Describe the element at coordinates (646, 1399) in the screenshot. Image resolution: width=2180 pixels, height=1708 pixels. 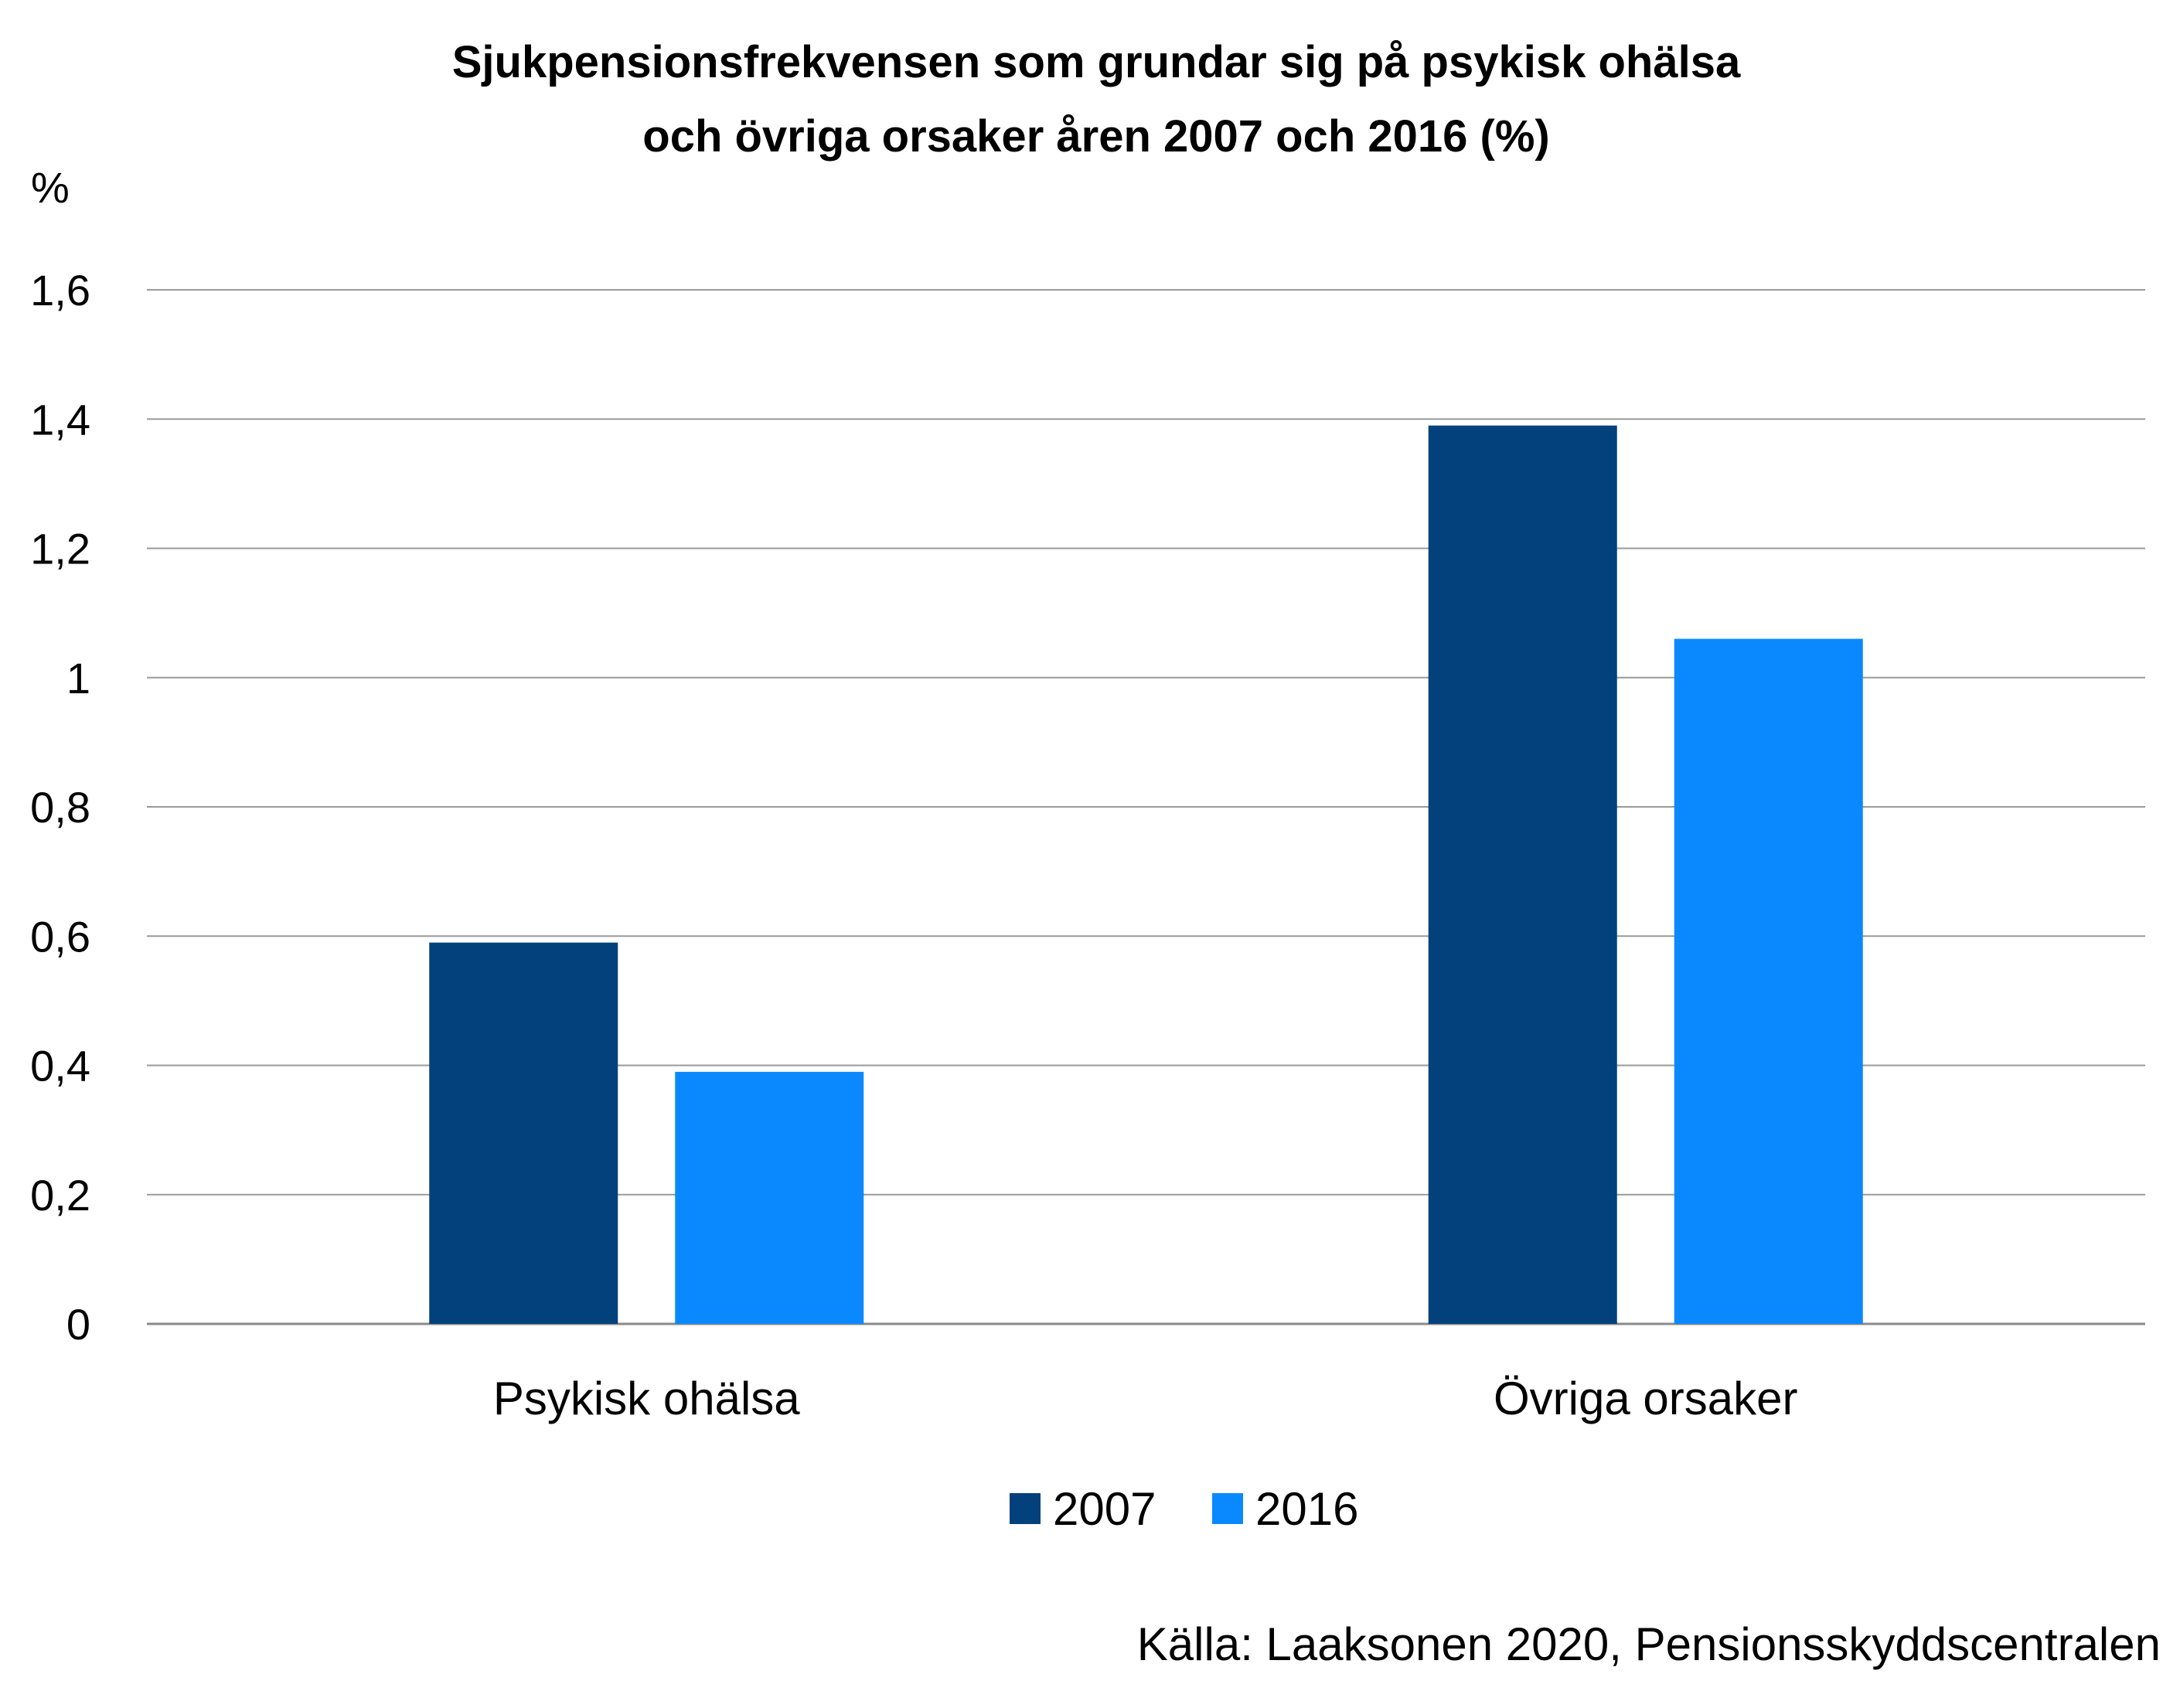
I see `x-category-label: Psykisk ohälsa` at that location.